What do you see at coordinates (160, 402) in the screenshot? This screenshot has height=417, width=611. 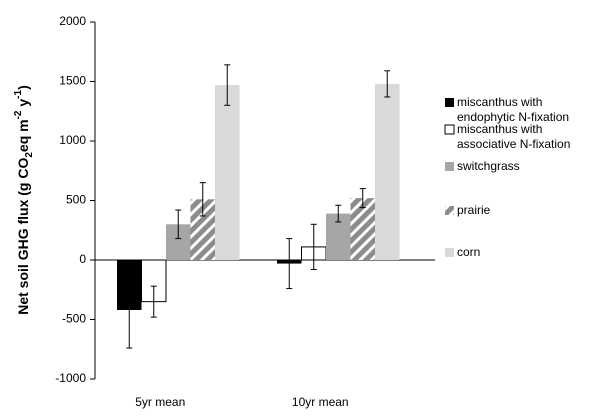 I see `x-tick-label: 5yr mean` at bounding box center [160, 402].